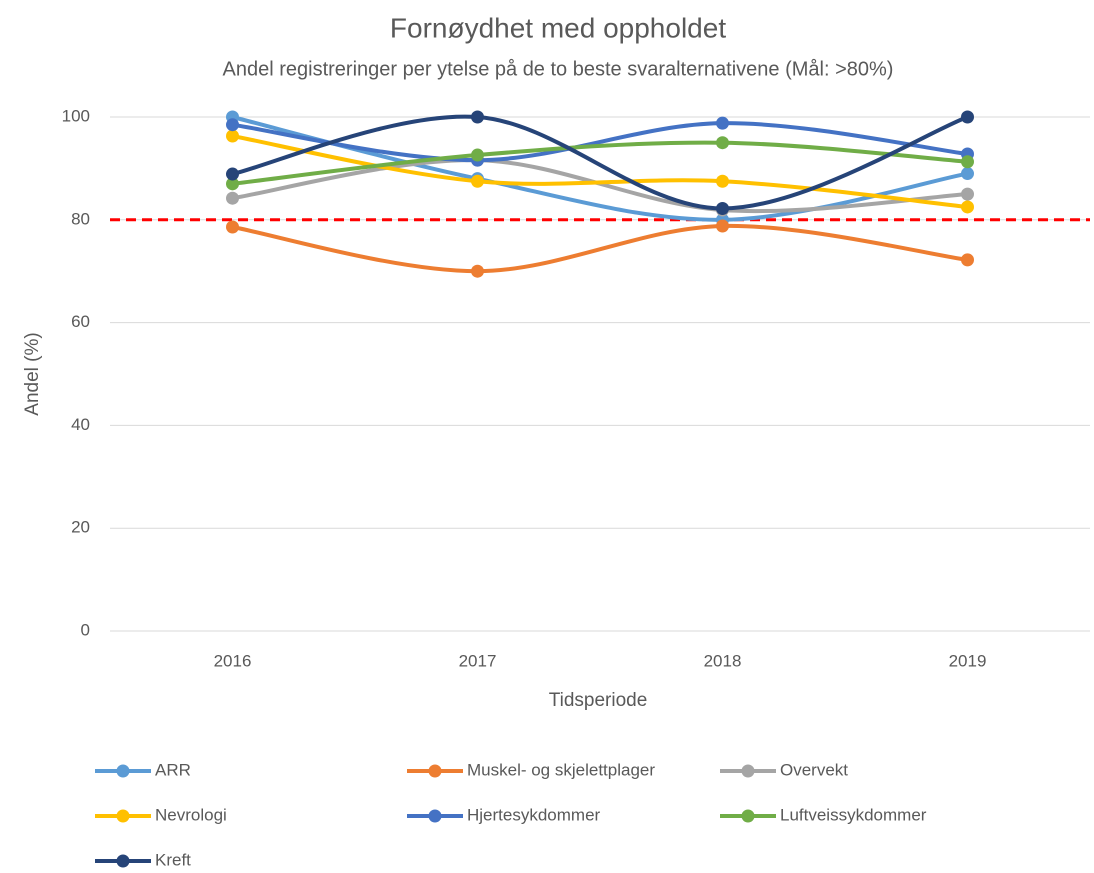 The width and height of the screenshot is (1094, 873). Describe the element at coordinates (853, 814) in the screenshot. I see `legend-label: Luftveissykdommer` at that location.